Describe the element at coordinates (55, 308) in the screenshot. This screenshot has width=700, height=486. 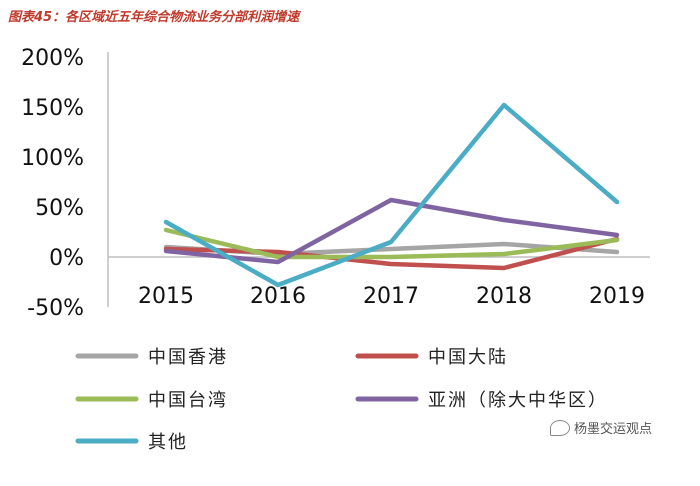
I see `y-tick-label: -50%` at that location.